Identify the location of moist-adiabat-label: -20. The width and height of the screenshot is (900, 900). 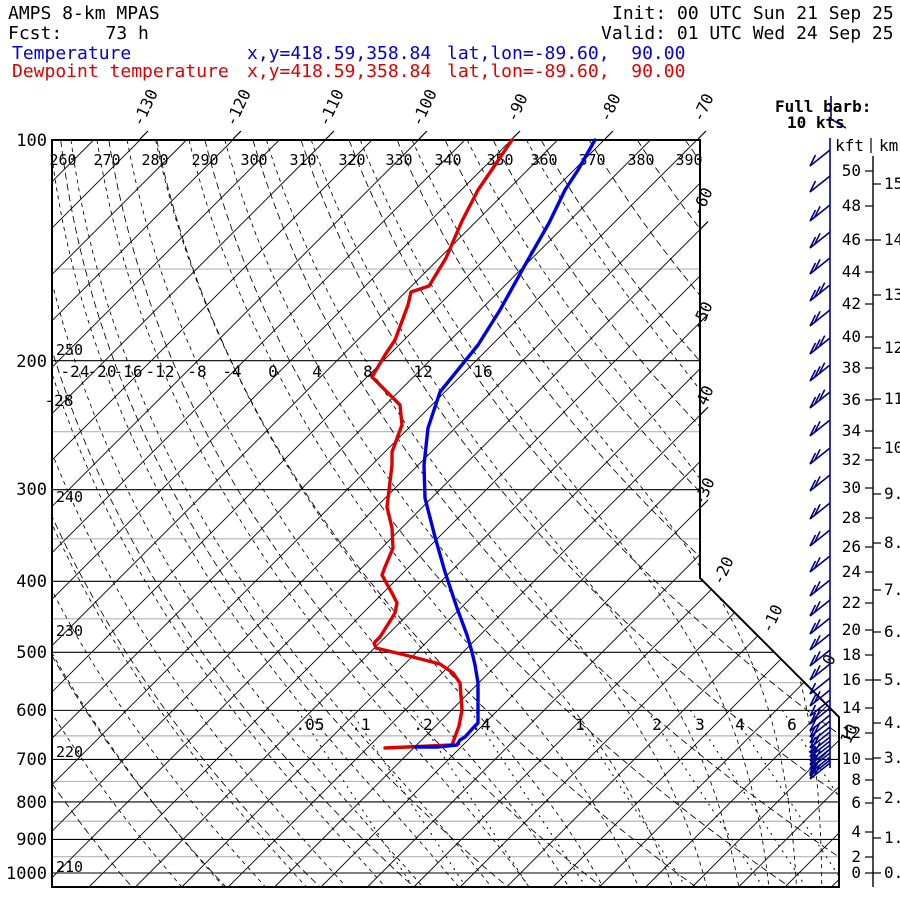
(102, 371).